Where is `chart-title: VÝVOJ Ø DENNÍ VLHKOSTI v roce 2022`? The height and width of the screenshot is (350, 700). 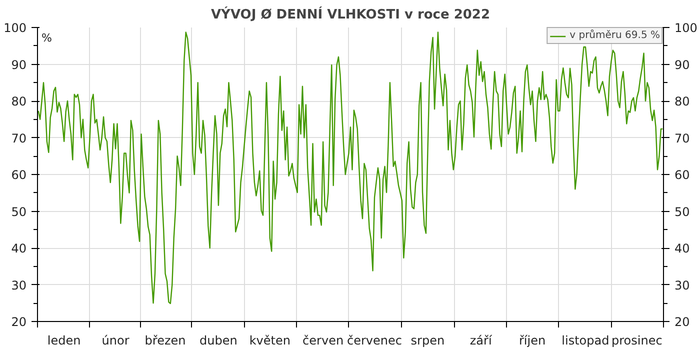 chart-title: VÝVOJ Ø DENNÍ VLHKOSTI v roce 2022 is located at coordinates (350, 14).